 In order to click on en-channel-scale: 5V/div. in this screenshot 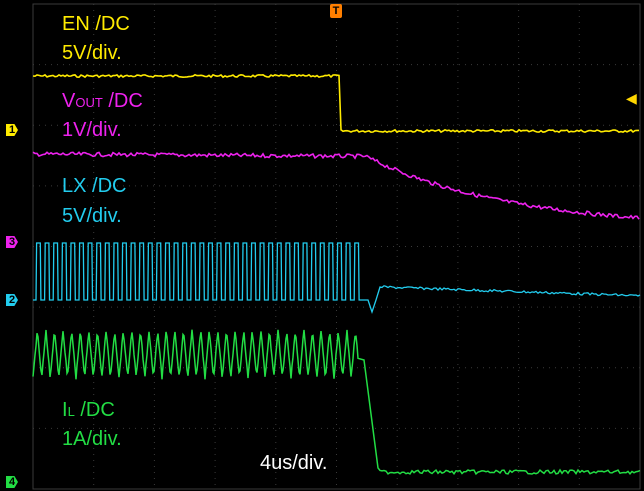, I will do `click(92, 53)`.